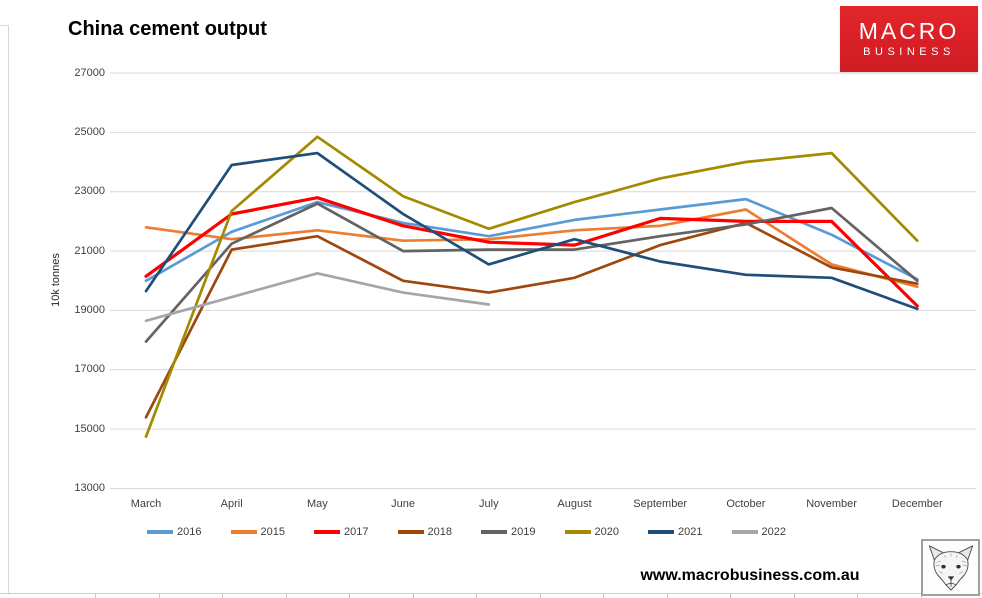 The width and height of the screenshot is (982, 598). What do you see at coordinates (489, 504) in the screenshot?
I see `x-tick-label: July` at bounding box center [489, 504].